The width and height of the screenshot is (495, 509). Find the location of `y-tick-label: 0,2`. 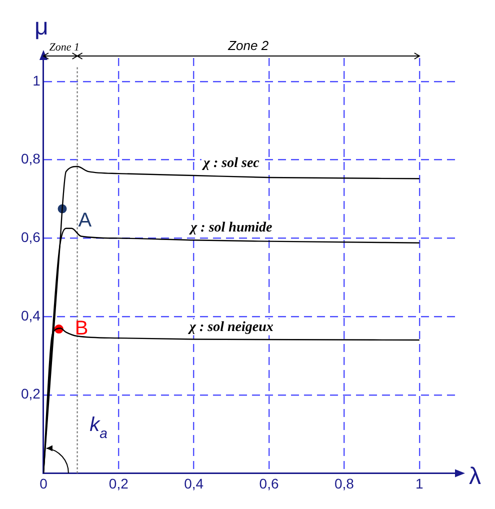

y-tick-label: 0,2 is located at coordinates (30, 394).